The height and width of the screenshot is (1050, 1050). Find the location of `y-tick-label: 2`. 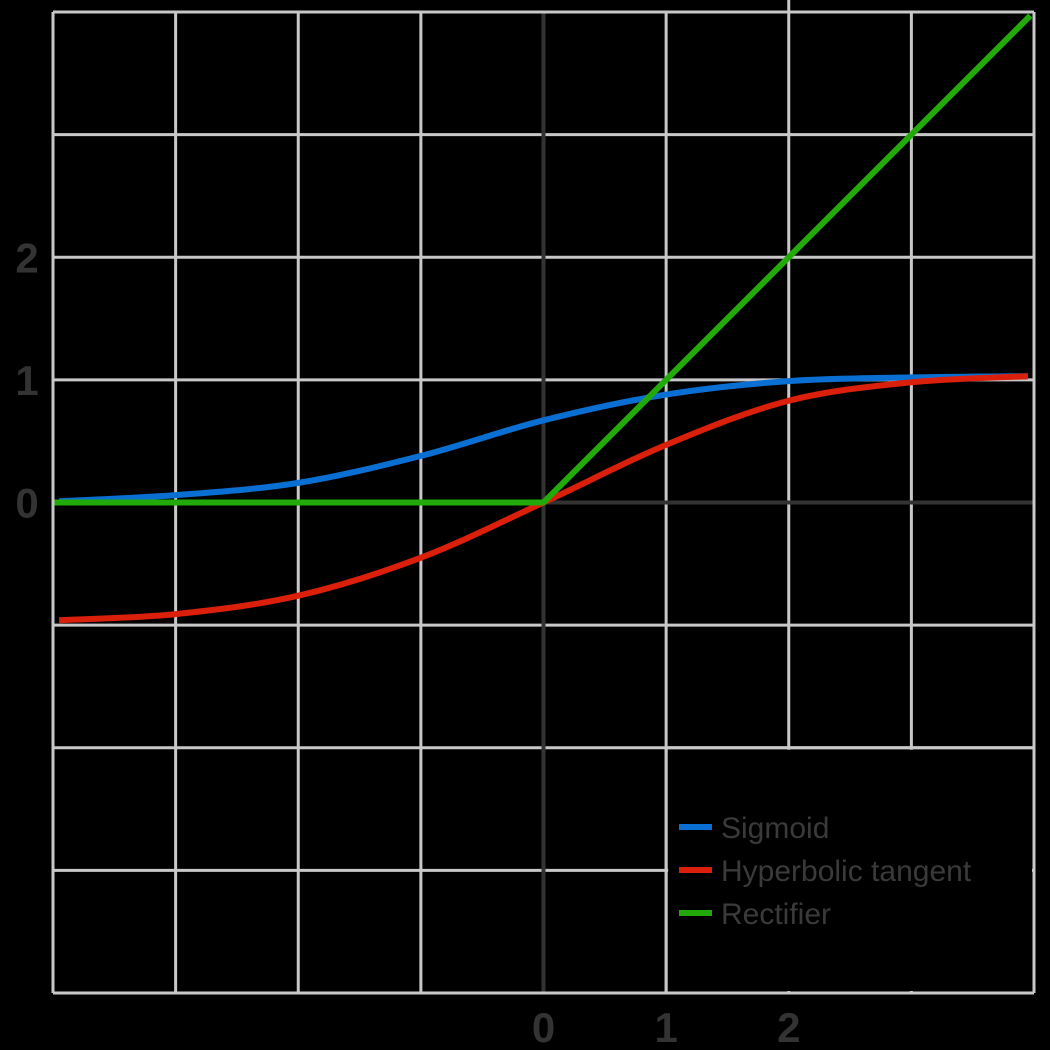

y-tick-label: 2 is located at coordinates (26, 257).